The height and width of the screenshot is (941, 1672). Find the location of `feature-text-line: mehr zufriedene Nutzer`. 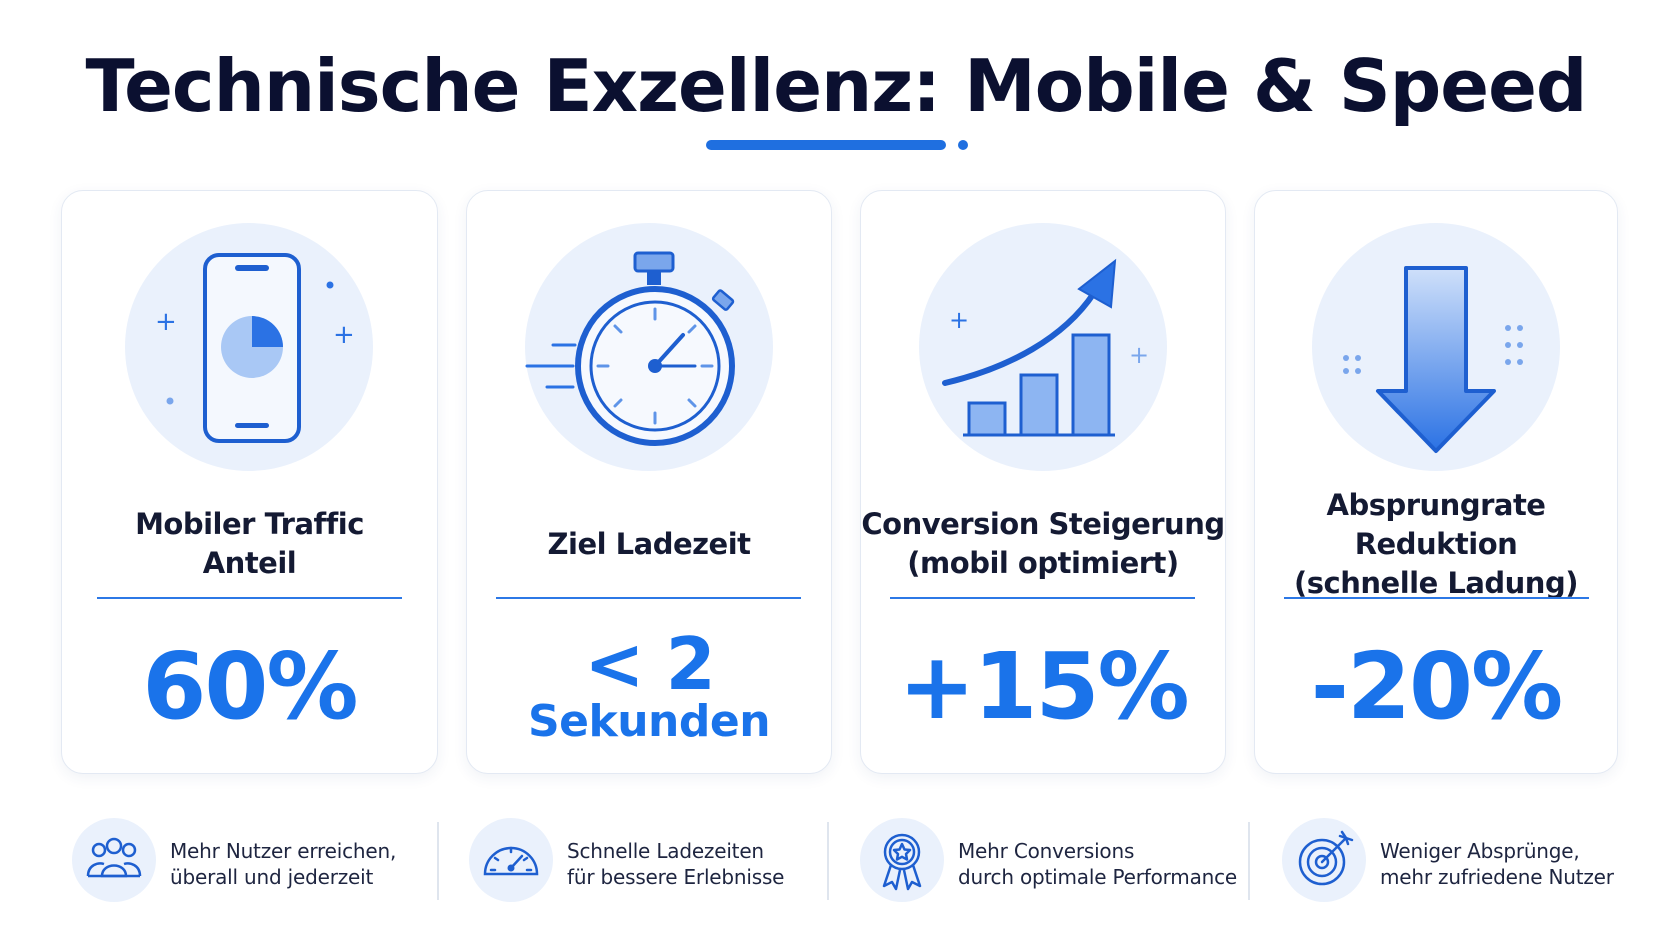

feature-text-line: mehr zufriedene Nutzer is located at coordinates (1497, 877).